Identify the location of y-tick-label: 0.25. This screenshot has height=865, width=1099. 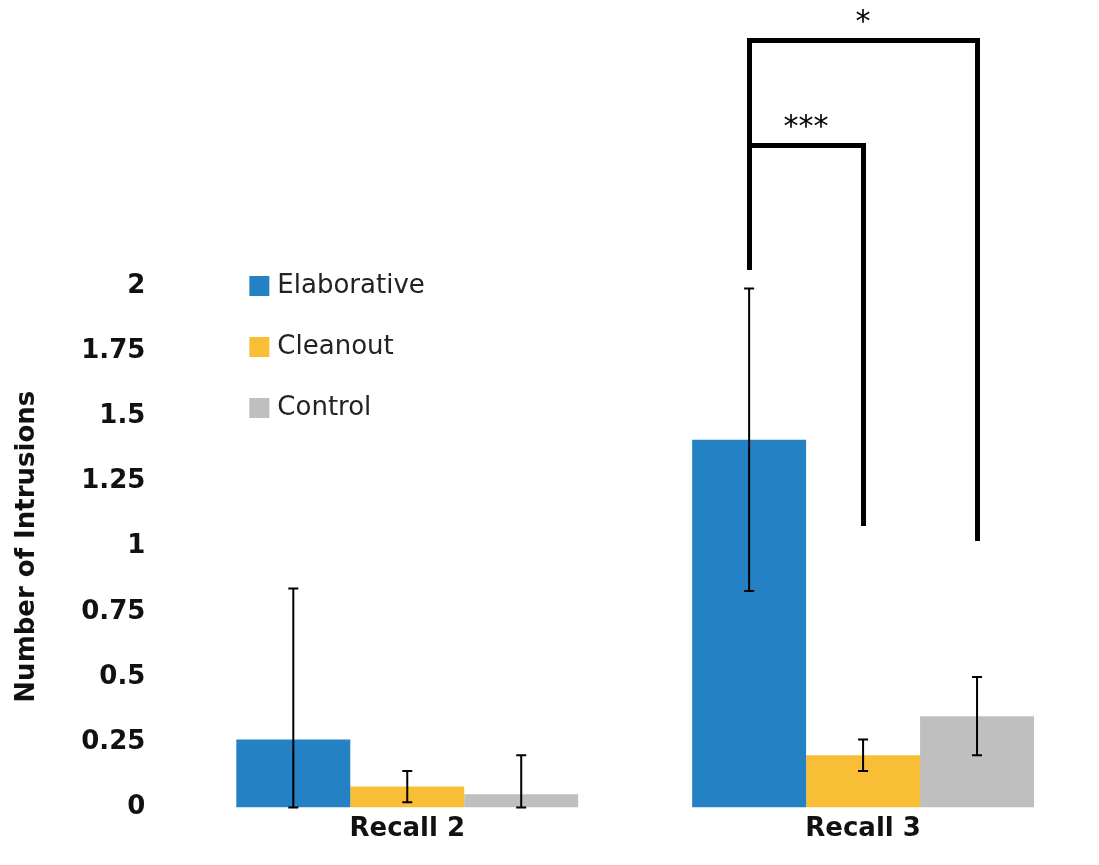
(113, 739).